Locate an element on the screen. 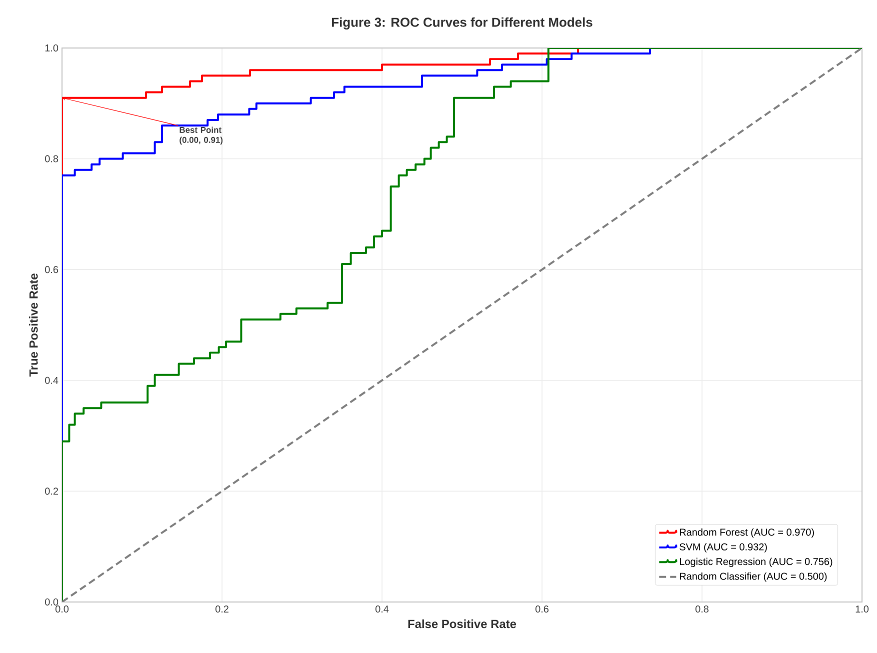  x-tick-label: 0.2 is located at coordinates (221, 609).